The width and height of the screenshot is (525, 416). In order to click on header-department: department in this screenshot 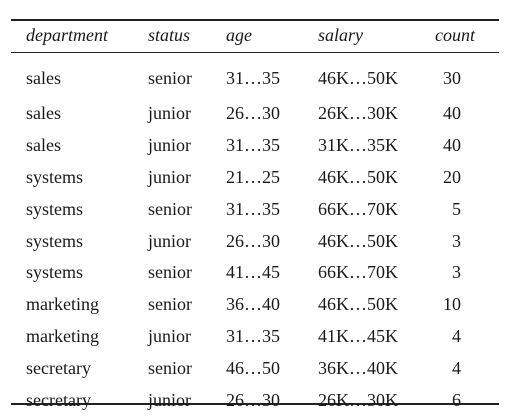, I will do `click(67, 35)`.